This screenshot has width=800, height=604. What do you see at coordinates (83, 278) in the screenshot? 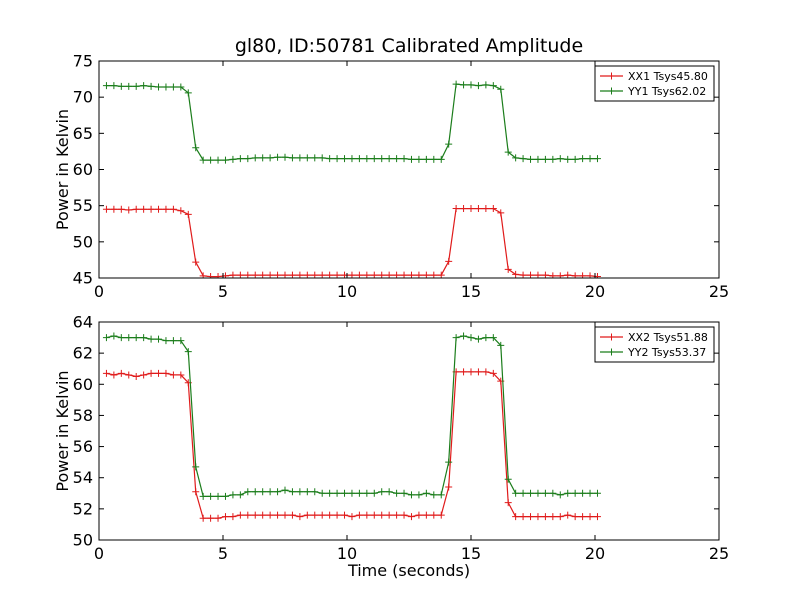
I see `y-tick-label: 45` at bounding box center [83, 278].